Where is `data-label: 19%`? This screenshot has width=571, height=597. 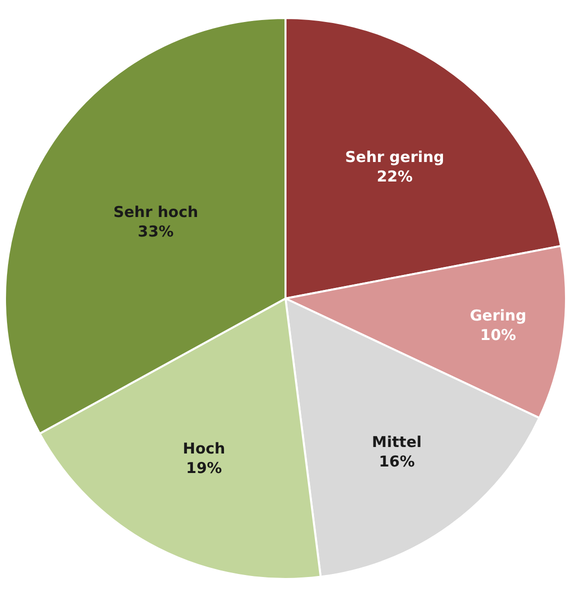 data-label: 19% is located at coordinates (204, 468).